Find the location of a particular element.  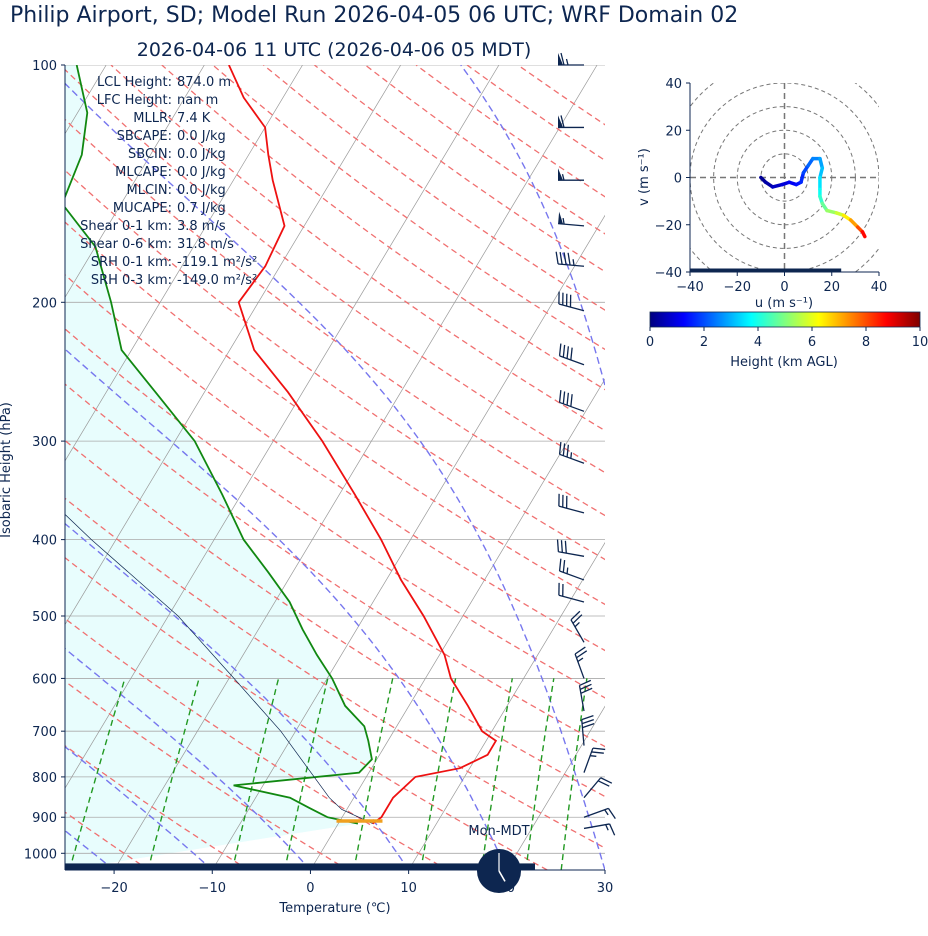

y-tick-label: 500 is located at coordinates (44, 617).